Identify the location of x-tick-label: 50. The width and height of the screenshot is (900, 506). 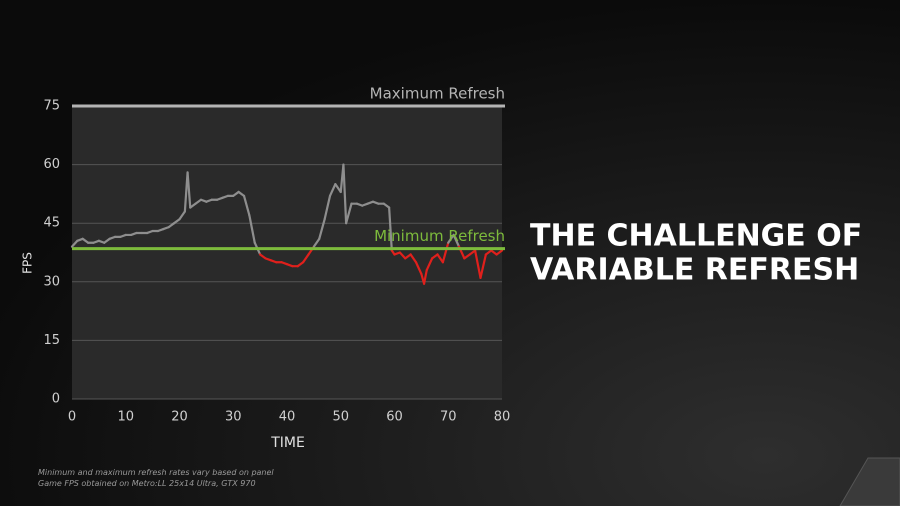
(340, 417).